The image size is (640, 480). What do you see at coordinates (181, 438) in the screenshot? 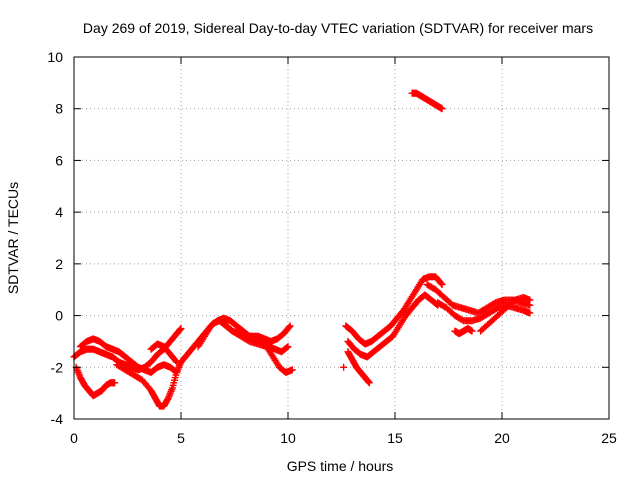
I see `x-tick-label: 5` at bounding box center [181, 438].